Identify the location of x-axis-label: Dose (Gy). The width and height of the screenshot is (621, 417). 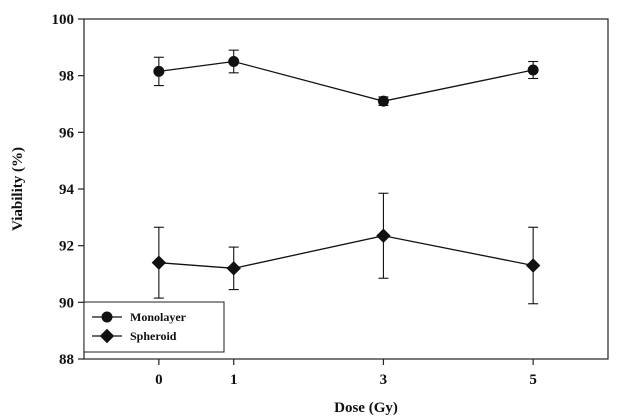
(366, 408).